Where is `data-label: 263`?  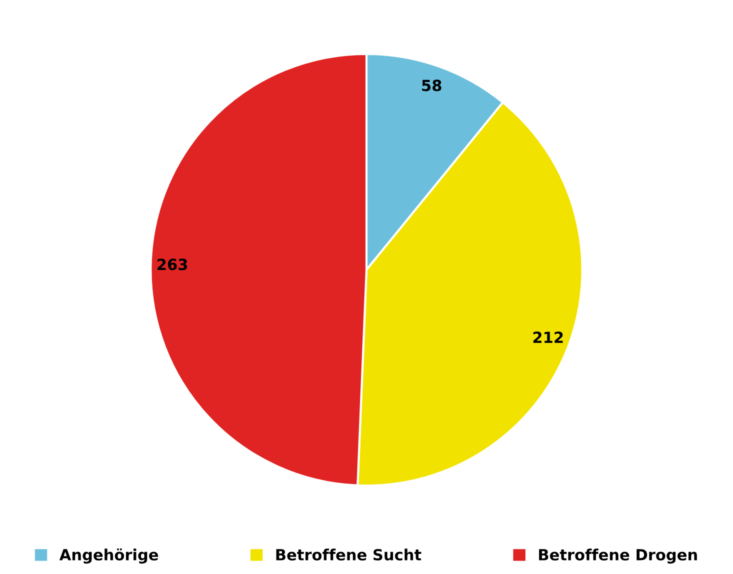
data-label: 263 is located at coordinates (173, 264).